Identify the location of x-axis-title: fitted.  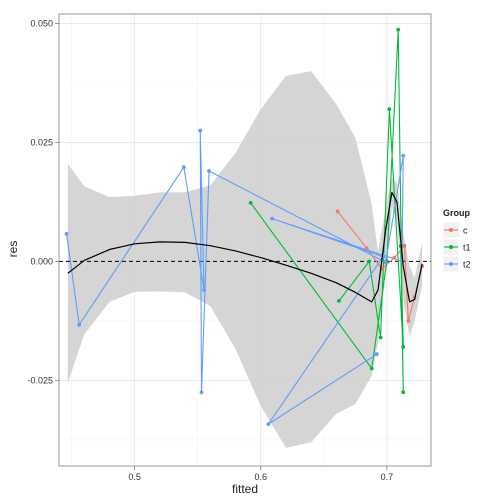
(245, 489).